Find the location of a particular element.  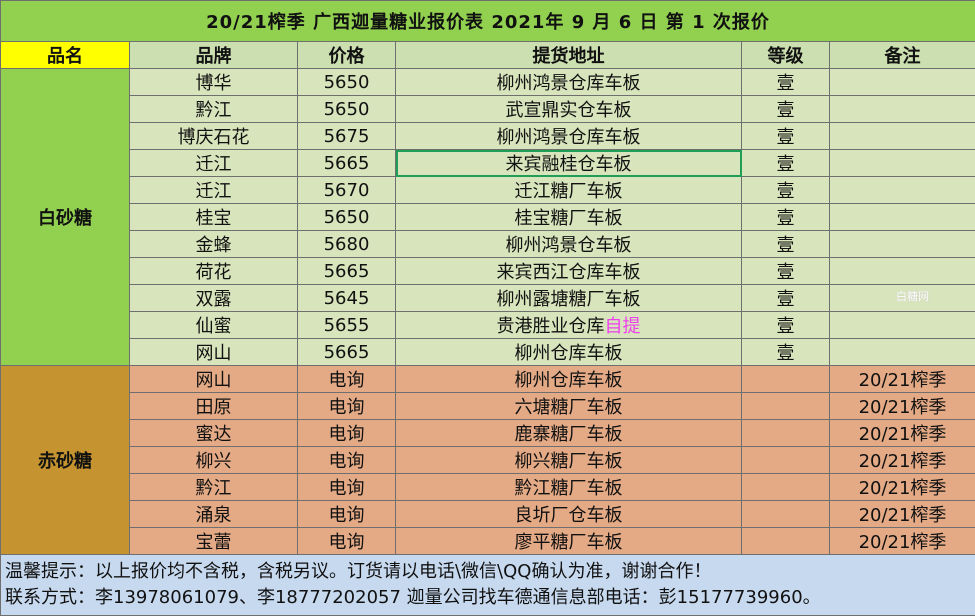

location-cell: 黔江糖厂车板 is located at coordinates (569, 487).